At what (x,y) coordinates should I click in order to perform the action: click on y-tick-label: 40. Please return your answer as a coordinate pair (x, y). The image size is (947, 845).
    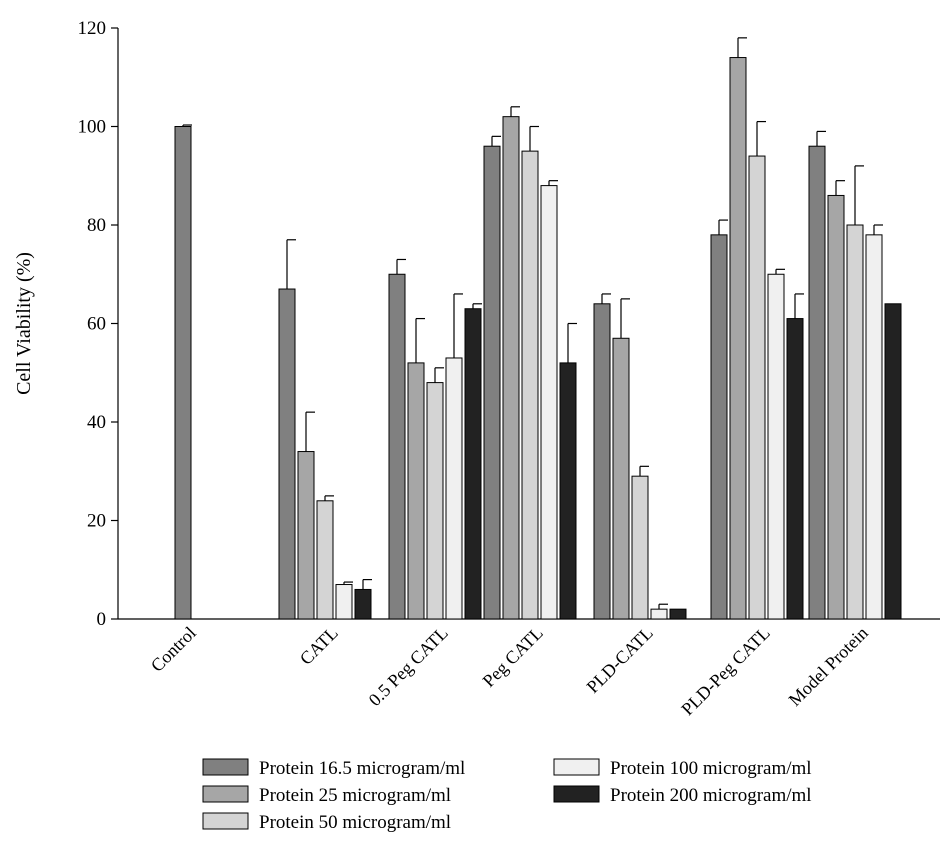
    Looking at the image, I should click on (96, 422).